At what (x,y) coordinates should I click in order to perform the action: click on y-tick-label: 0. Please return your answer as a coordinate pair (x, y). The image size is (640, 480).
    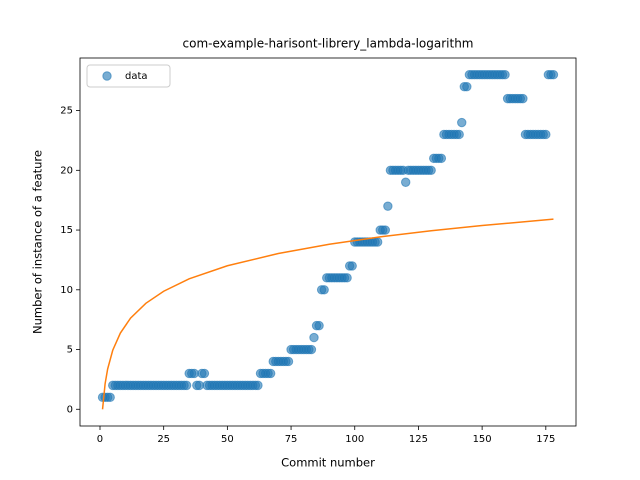
    Looking at the image, I should click on (70, 409).